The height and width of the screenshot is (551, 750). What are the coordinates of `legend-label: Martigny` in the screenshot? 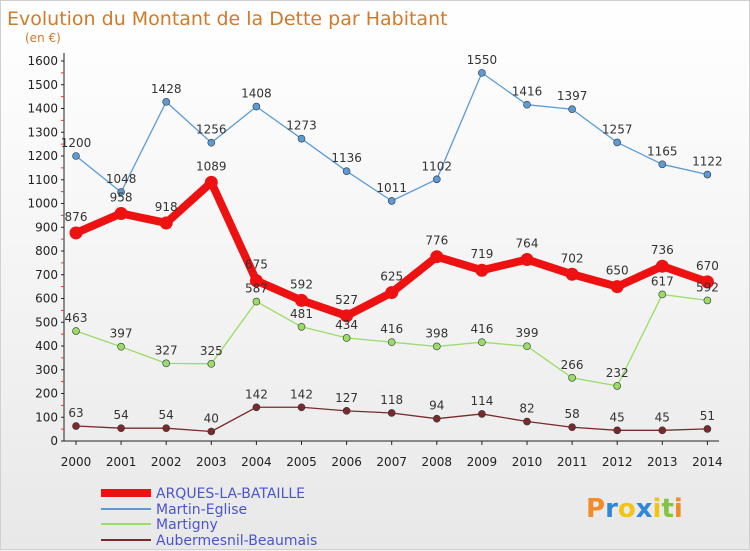 It's located at (187, 525).